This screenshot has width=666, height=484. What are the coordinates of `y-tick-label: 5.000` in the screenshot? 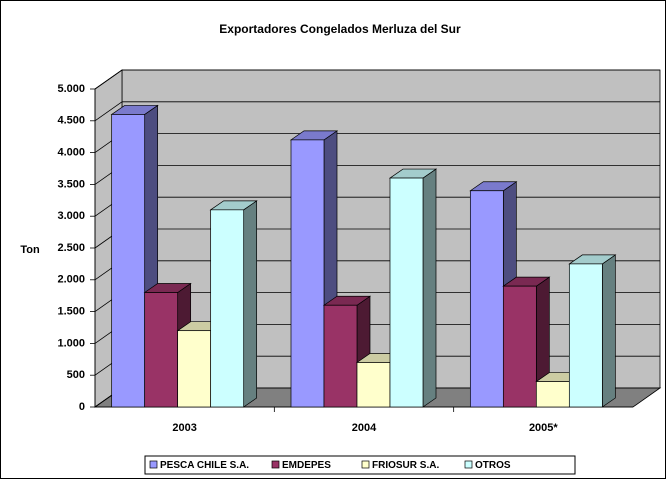 It's located at (71, 89).